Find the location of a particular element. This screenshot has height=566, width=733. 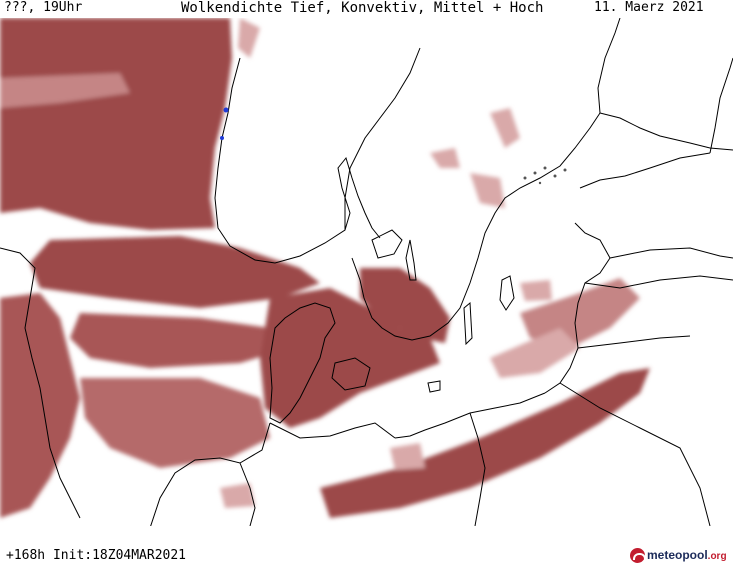

meteopool-logo-text: meteopool.org is located at coordinates (687, 555).